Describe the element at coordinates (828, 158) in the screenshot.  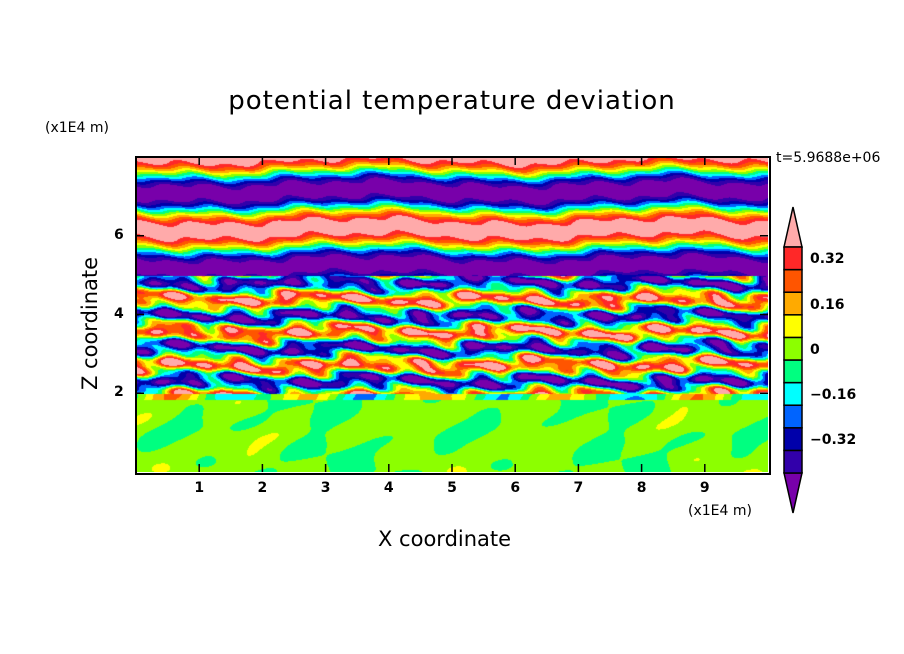
I see `time-label: t=5.9688e+06` at that location.